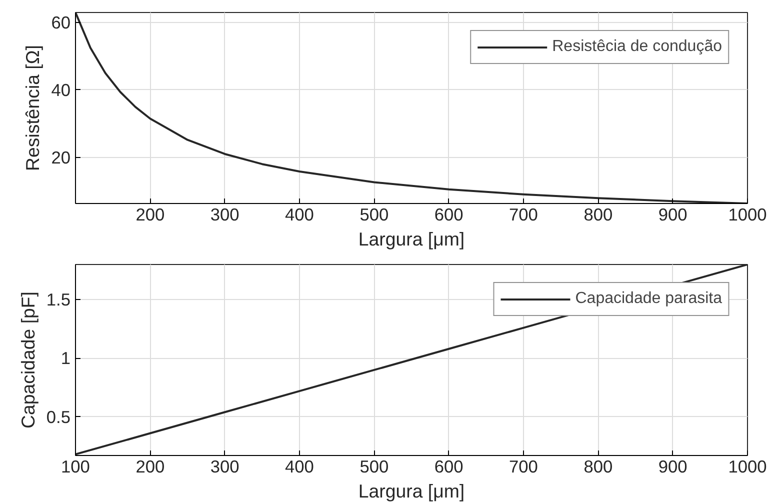 The width and height of the screenshot is (767, 504). What do you see at coordinates (648, 299) in the screenshot?
I see `legend-label: Capacidade parasita` at bounding box center [648, 299].